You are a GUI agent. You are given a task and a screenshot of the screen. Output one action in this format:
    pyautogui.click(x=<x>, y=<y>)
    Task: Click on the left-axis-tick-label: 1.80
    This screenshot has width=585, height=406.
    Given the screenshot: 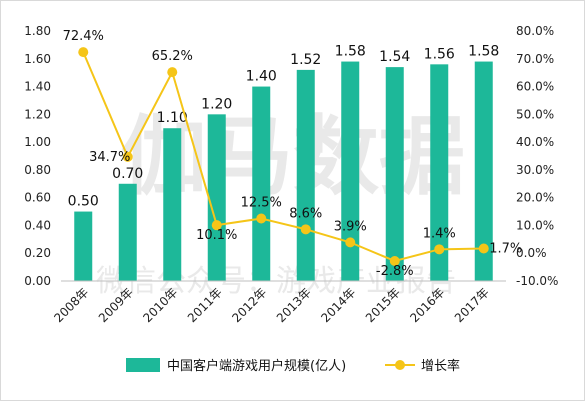 What is the action you would take?
    pyautogui.click(x=37, y=31)
    